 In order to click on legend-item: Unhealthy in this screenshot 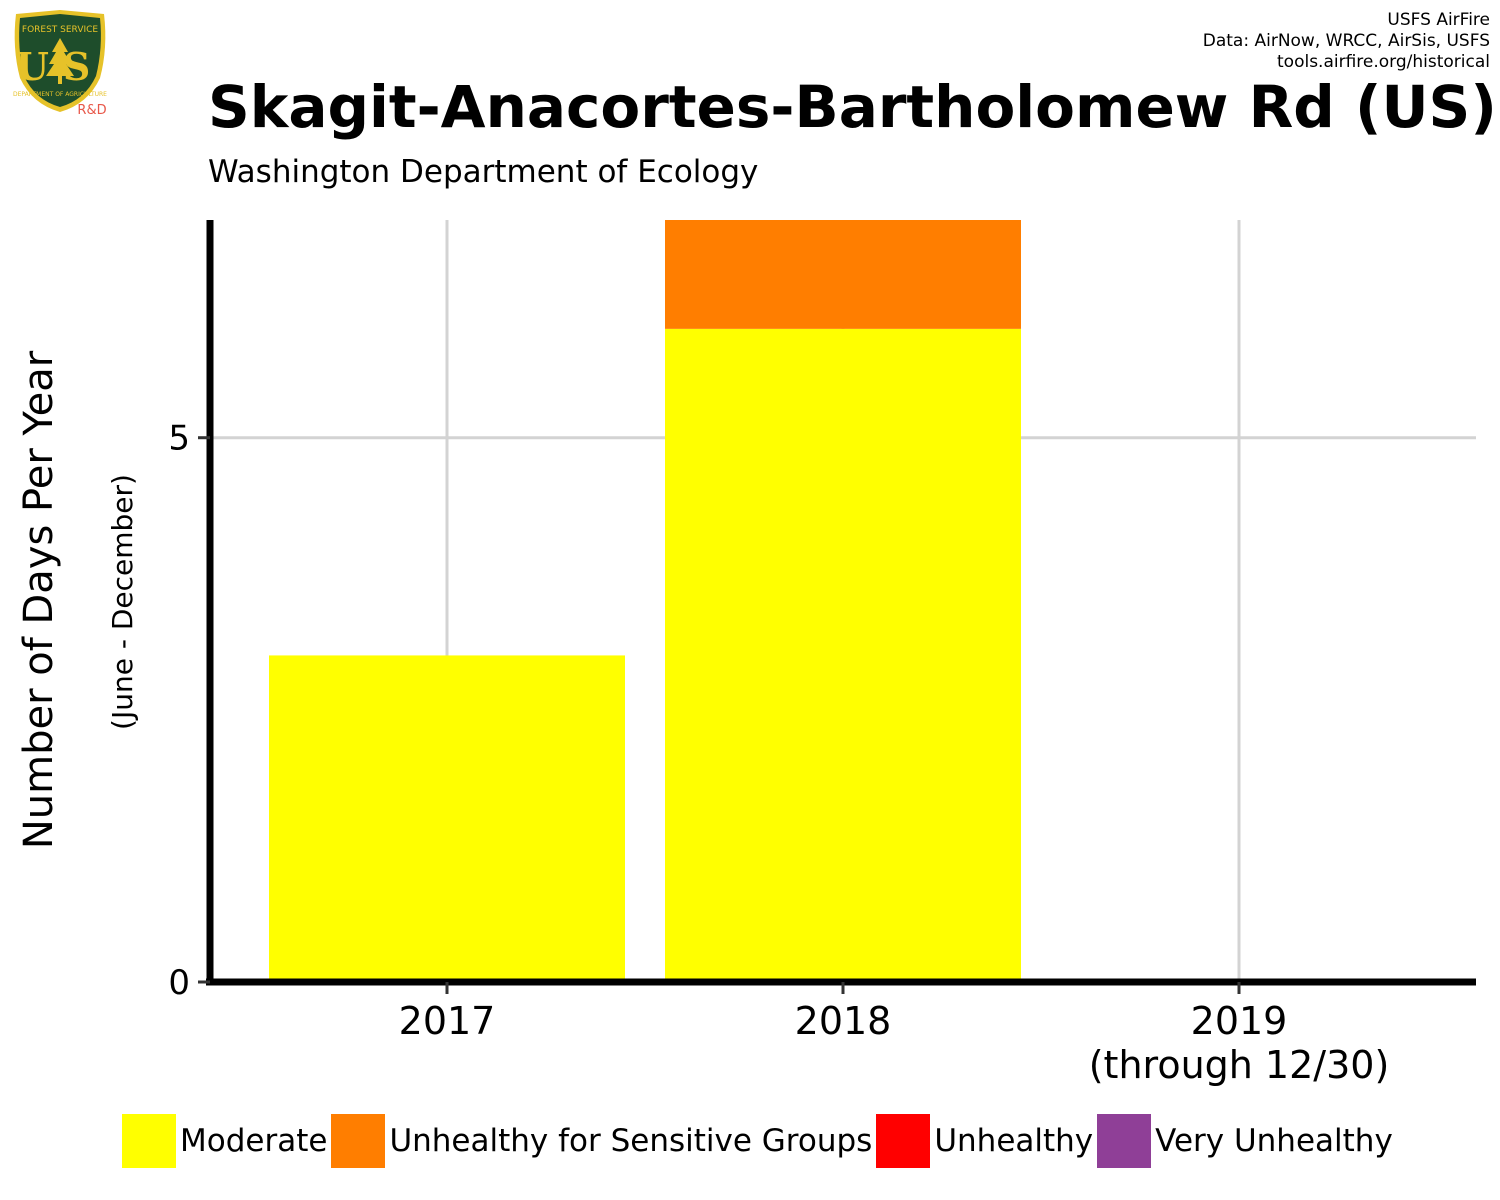, I will do `click(984, 1141)`.